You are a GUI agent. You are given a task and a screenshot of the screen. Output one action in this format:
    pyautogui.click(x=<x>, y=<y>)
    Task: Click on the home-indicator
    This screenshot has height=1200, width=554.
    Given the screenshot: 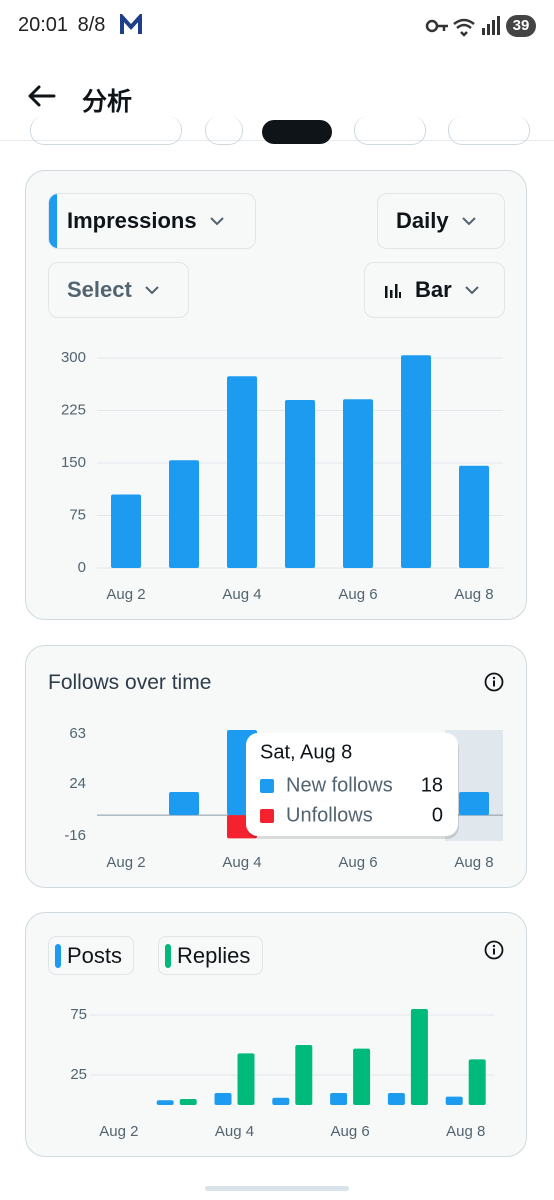 What is the action you would take?
    pyautogui.click(x=277, y=1188)
    